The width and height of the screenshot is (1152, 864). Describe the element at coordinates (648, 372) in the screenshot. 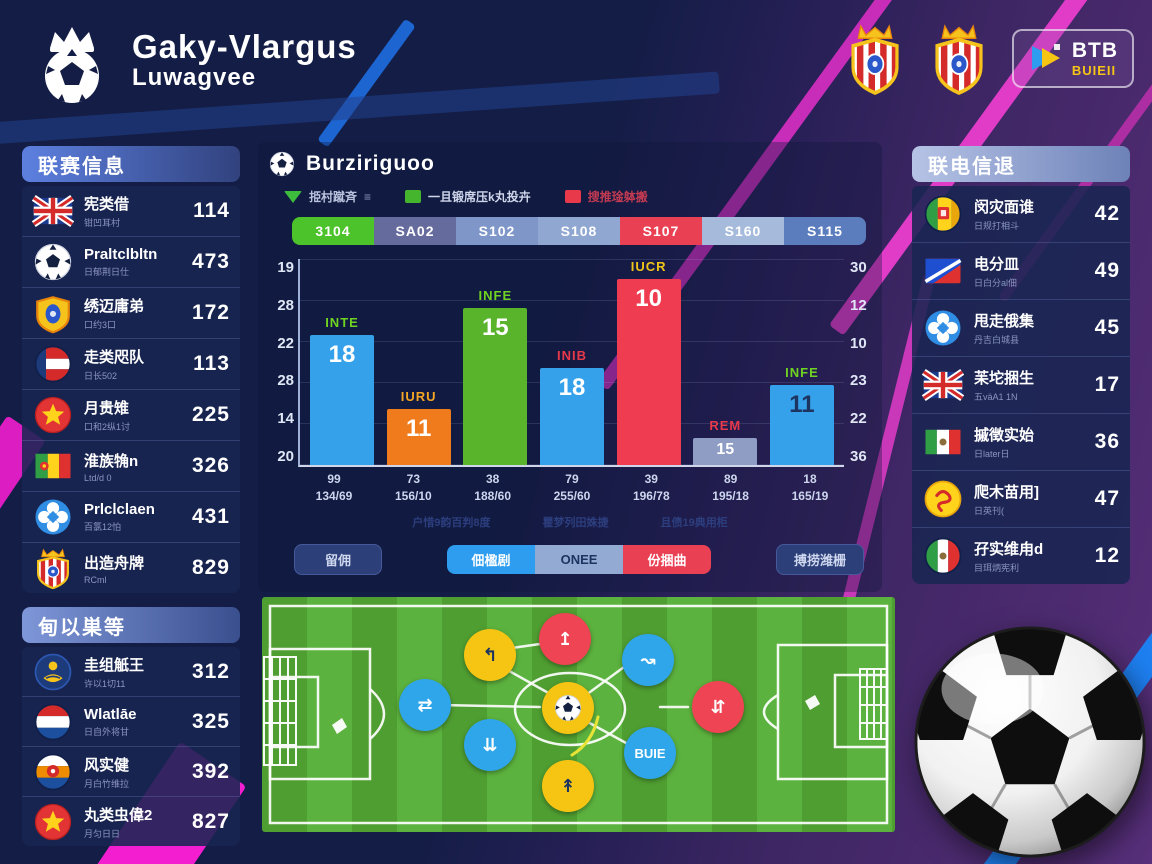

I see `bar: 10` at that location.